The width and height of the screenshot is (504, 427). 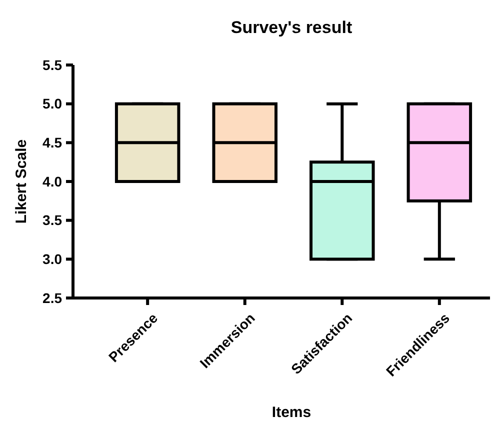 I want to click on x-axis-title: Items, so click(x=292, y=412).